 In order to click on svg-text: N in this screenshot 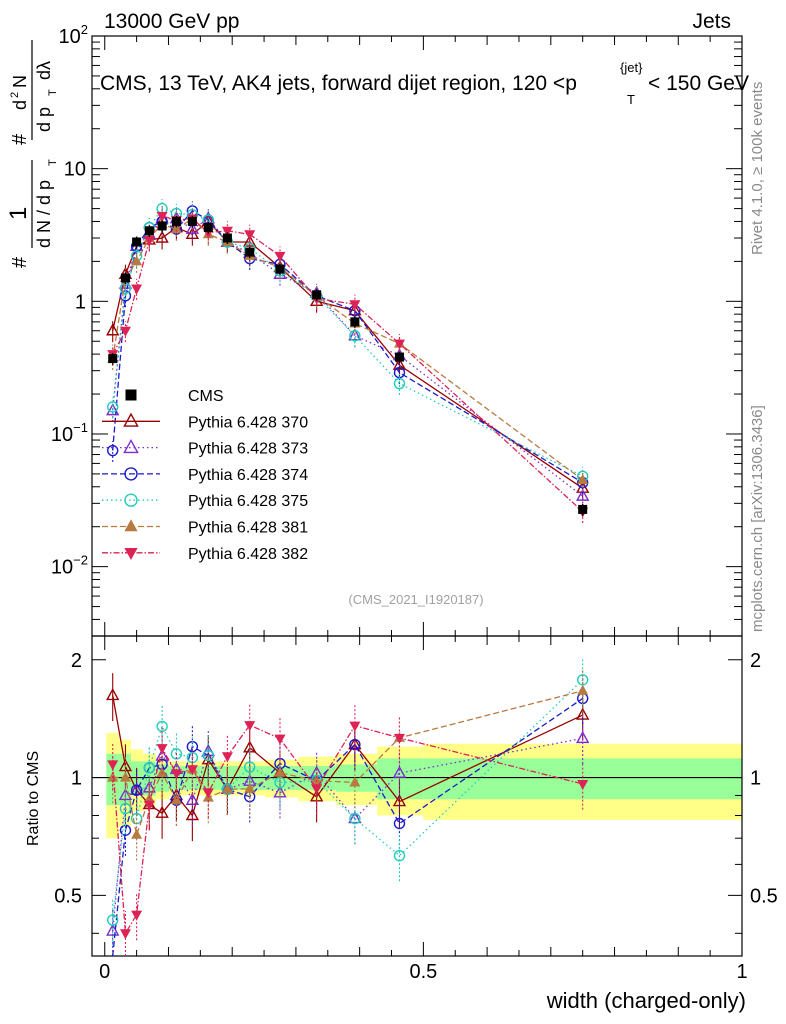, I will do `click(20, 81)`.